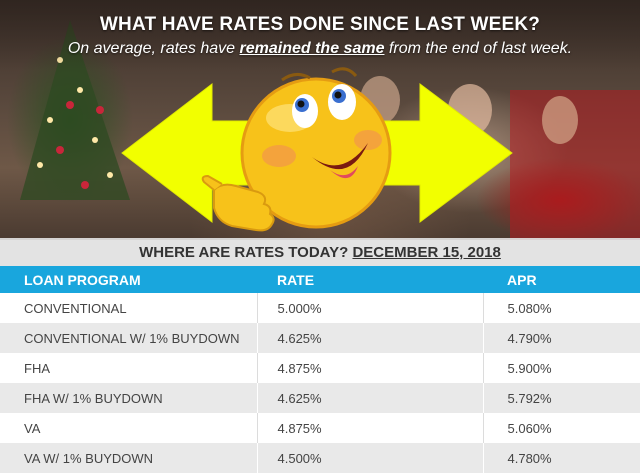  I want to click on subtitle-text-after: from the end of last week., so click(478, 48).